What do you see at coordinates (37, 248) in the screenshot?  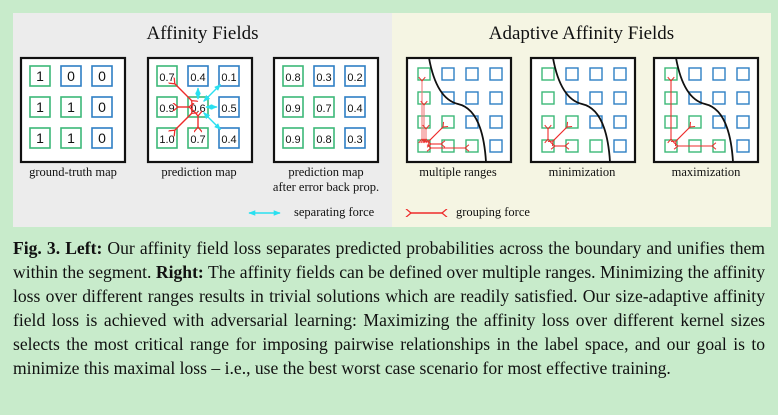 I see `caption-fig-label: Fig. 3.` at bounding box center [37, 248].